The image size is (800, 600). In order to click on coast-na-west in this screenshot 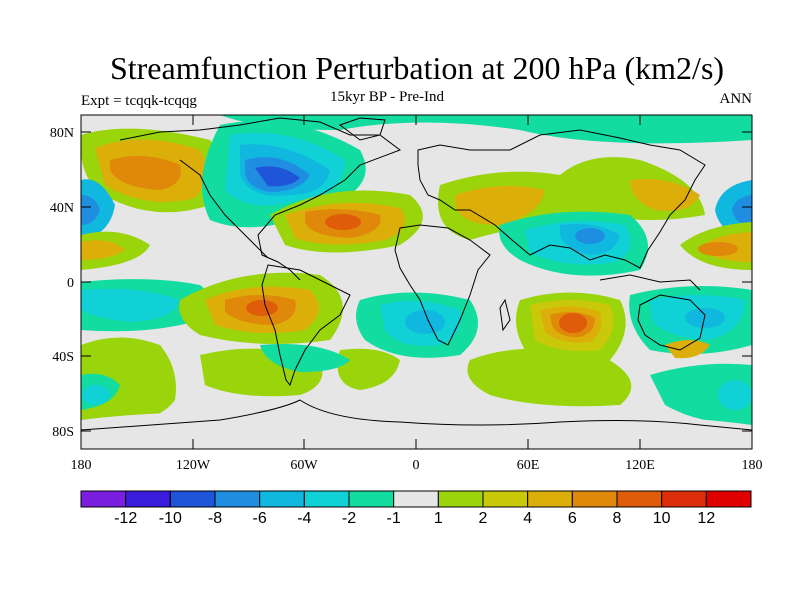, I will do `click(224, 209)`.